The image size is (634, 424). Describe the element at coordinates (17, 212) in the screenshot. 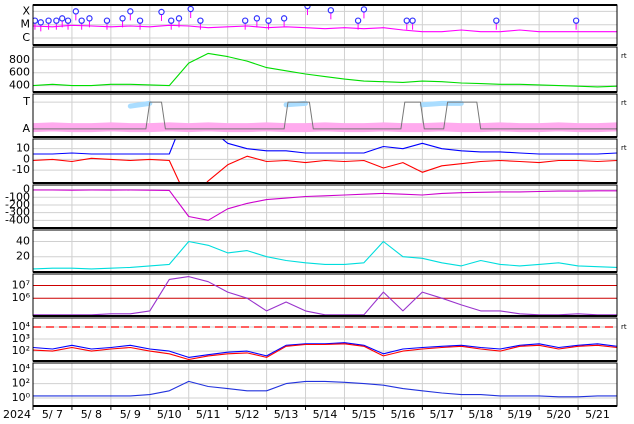

I see `y-tick-label: -300` at that location.